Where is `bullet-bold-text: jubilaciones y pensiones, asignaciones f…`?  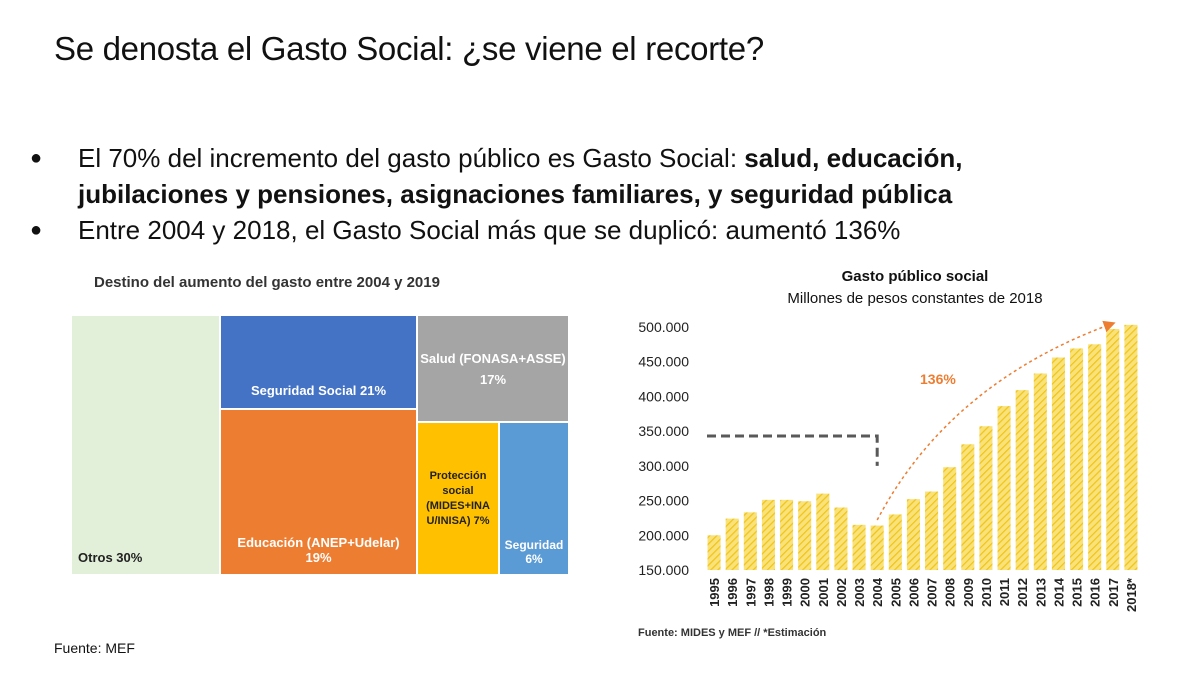
bullet-bold-text: jubilaciones y pensiones, asignaciones f… is located at coordinates (515, 194).